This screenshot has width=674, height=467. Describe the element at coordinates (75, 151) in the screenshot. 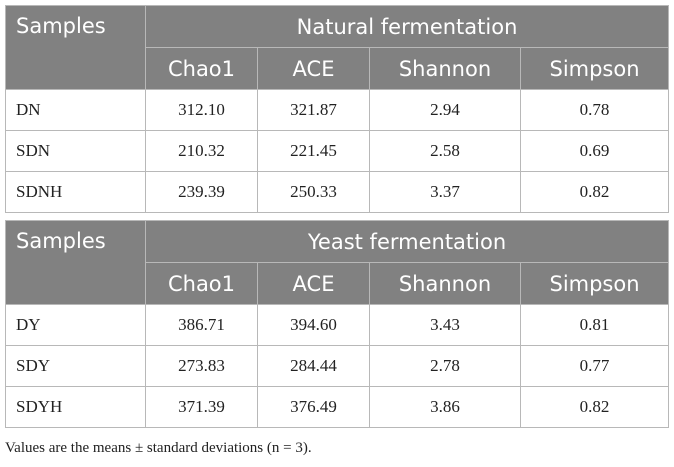

I see `sample-name: SDN` at that location.